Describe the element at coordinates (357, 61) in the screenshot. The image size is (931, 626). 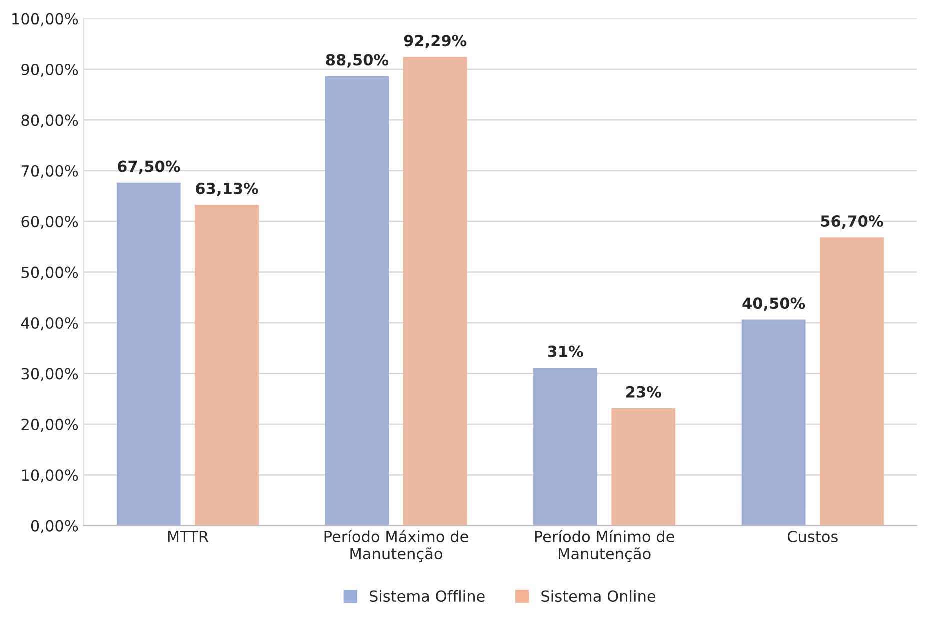
I see `data-label: 88,50%` at that location.